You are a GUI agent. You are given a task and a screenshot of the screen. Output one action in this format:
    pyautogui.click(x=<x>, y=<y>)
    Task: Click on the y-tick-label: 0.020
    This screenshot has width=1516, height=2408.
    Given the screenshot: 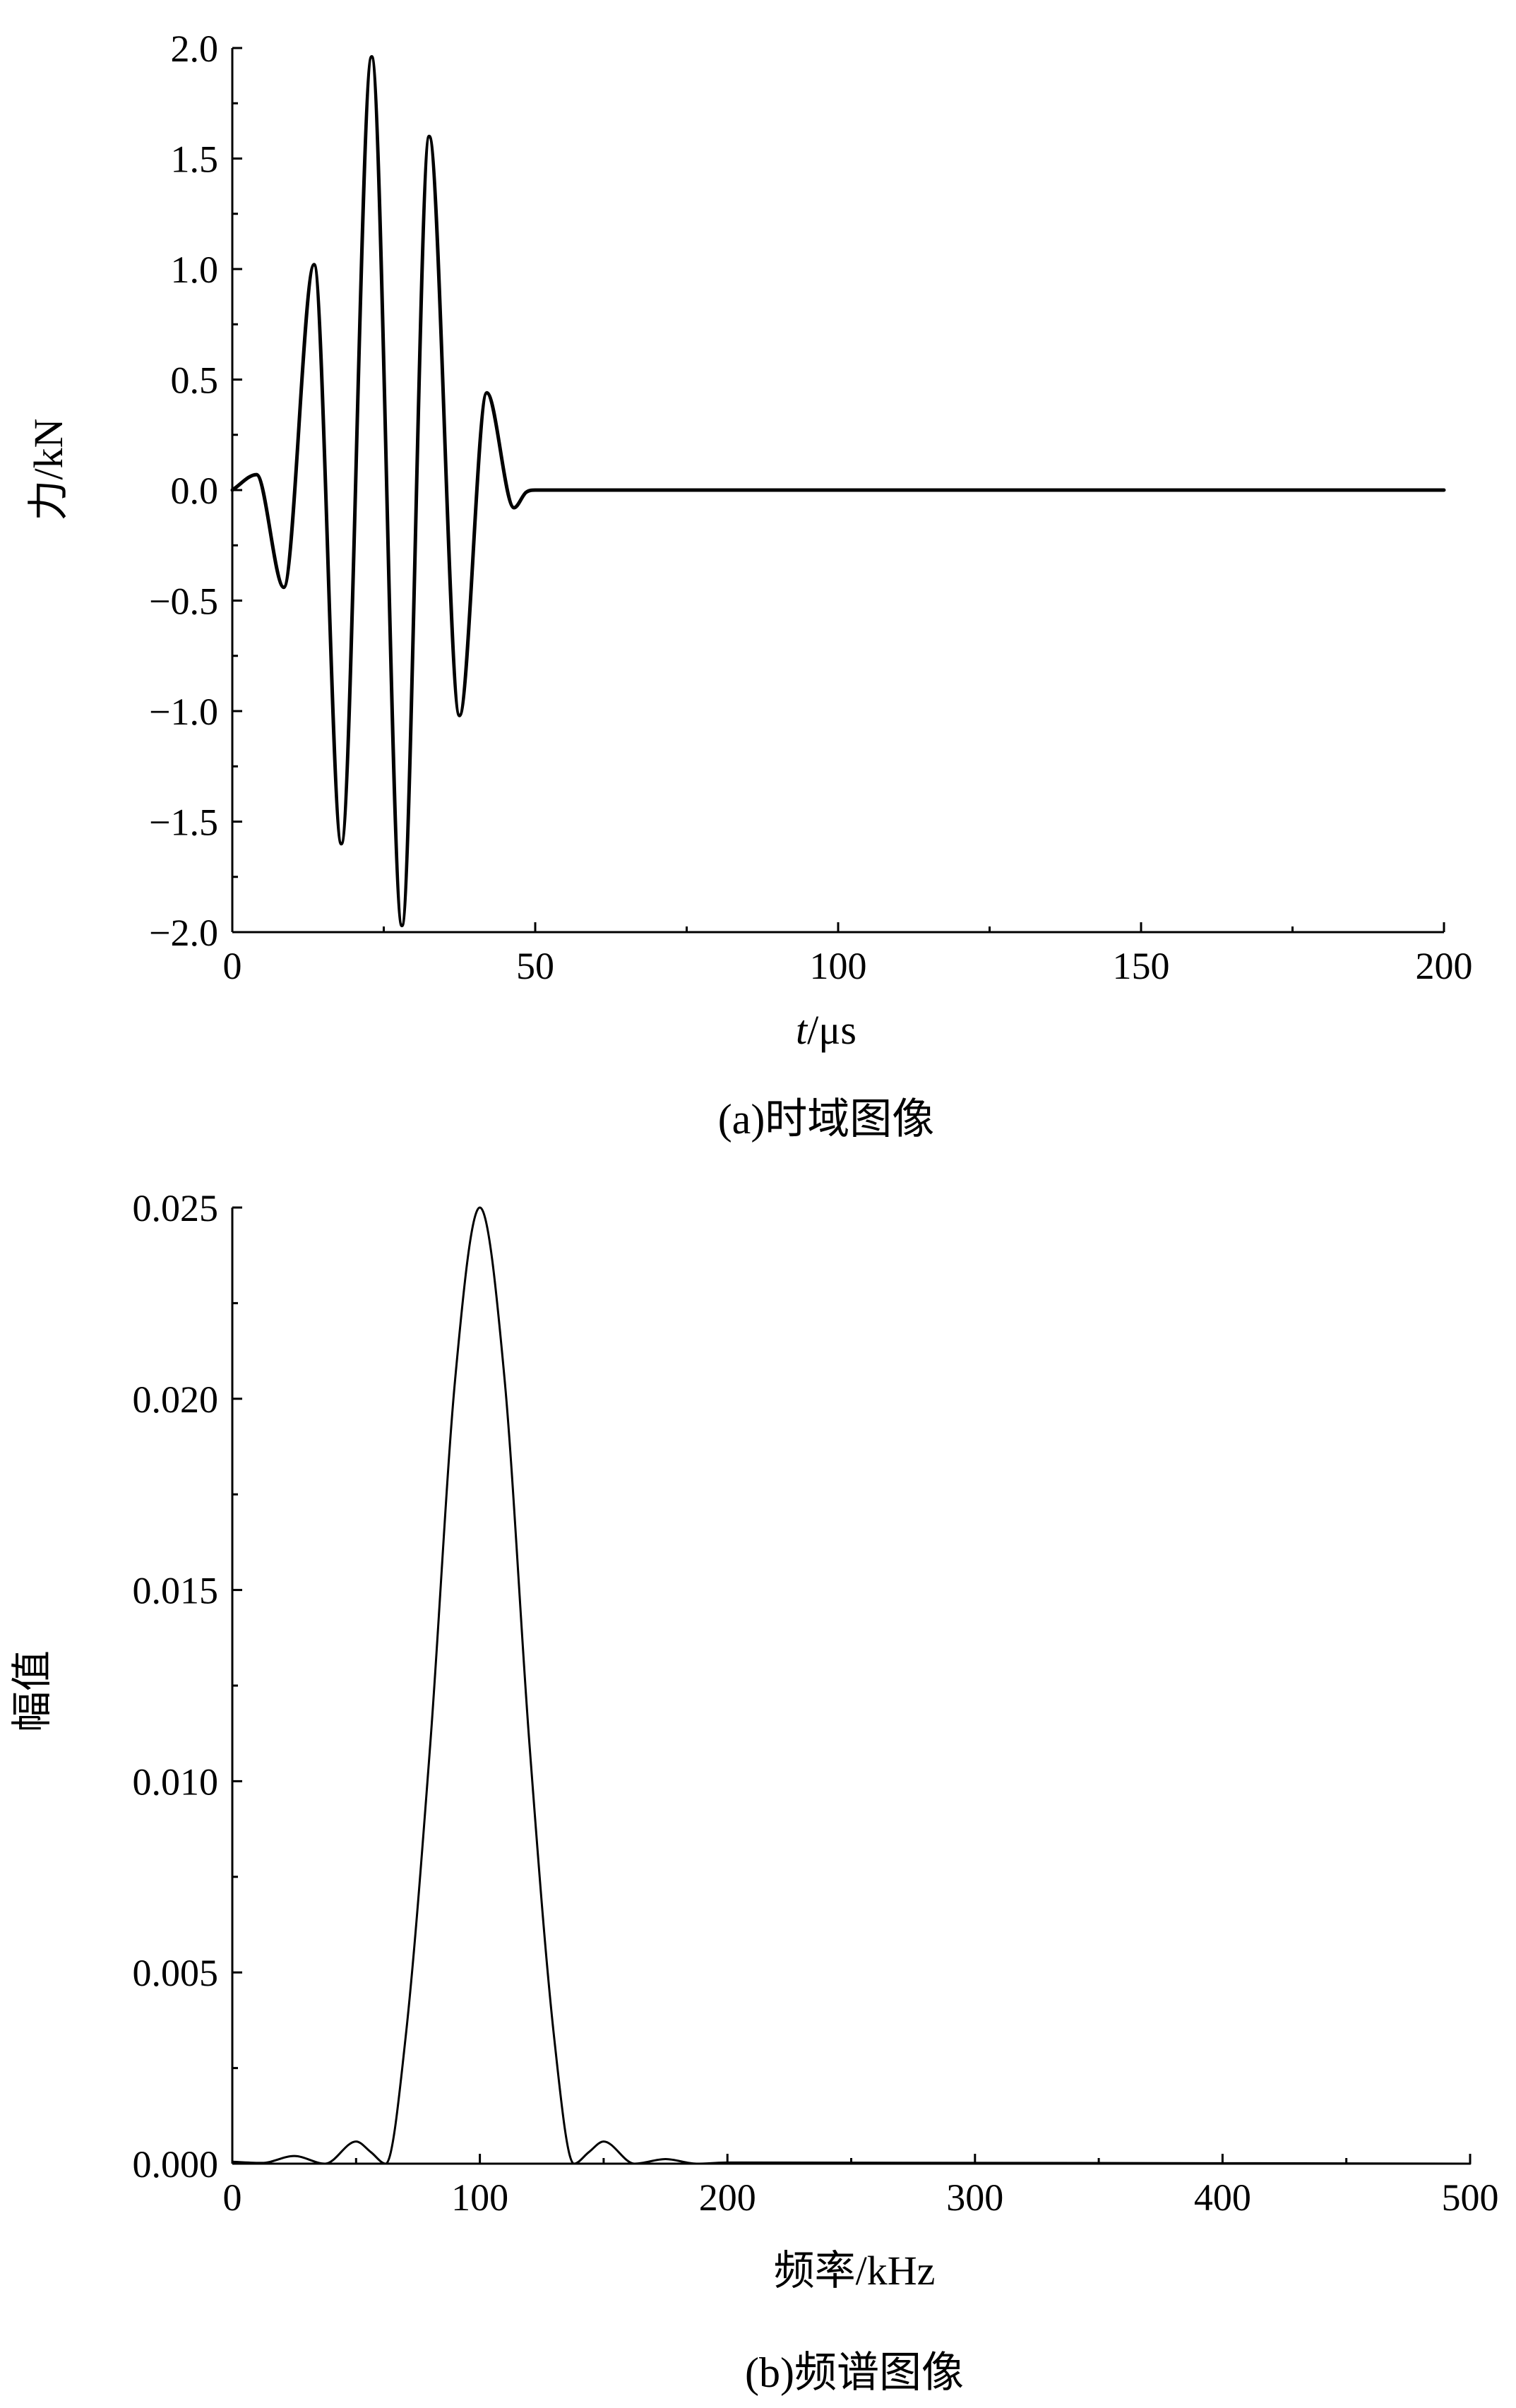 What is the action you would take?
    pyautogui.click(x=176, y=1399)
    